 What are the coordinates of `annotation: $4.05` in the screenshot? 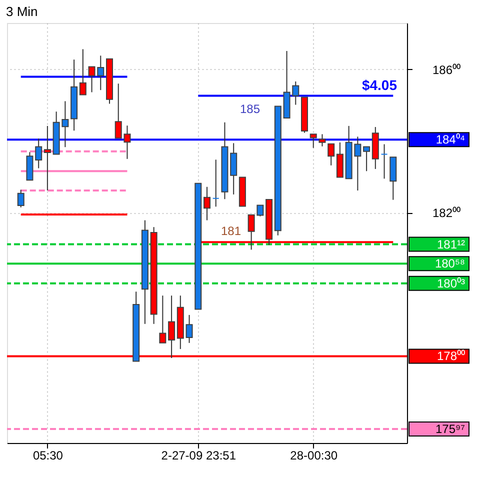 It's located at (380, 84).